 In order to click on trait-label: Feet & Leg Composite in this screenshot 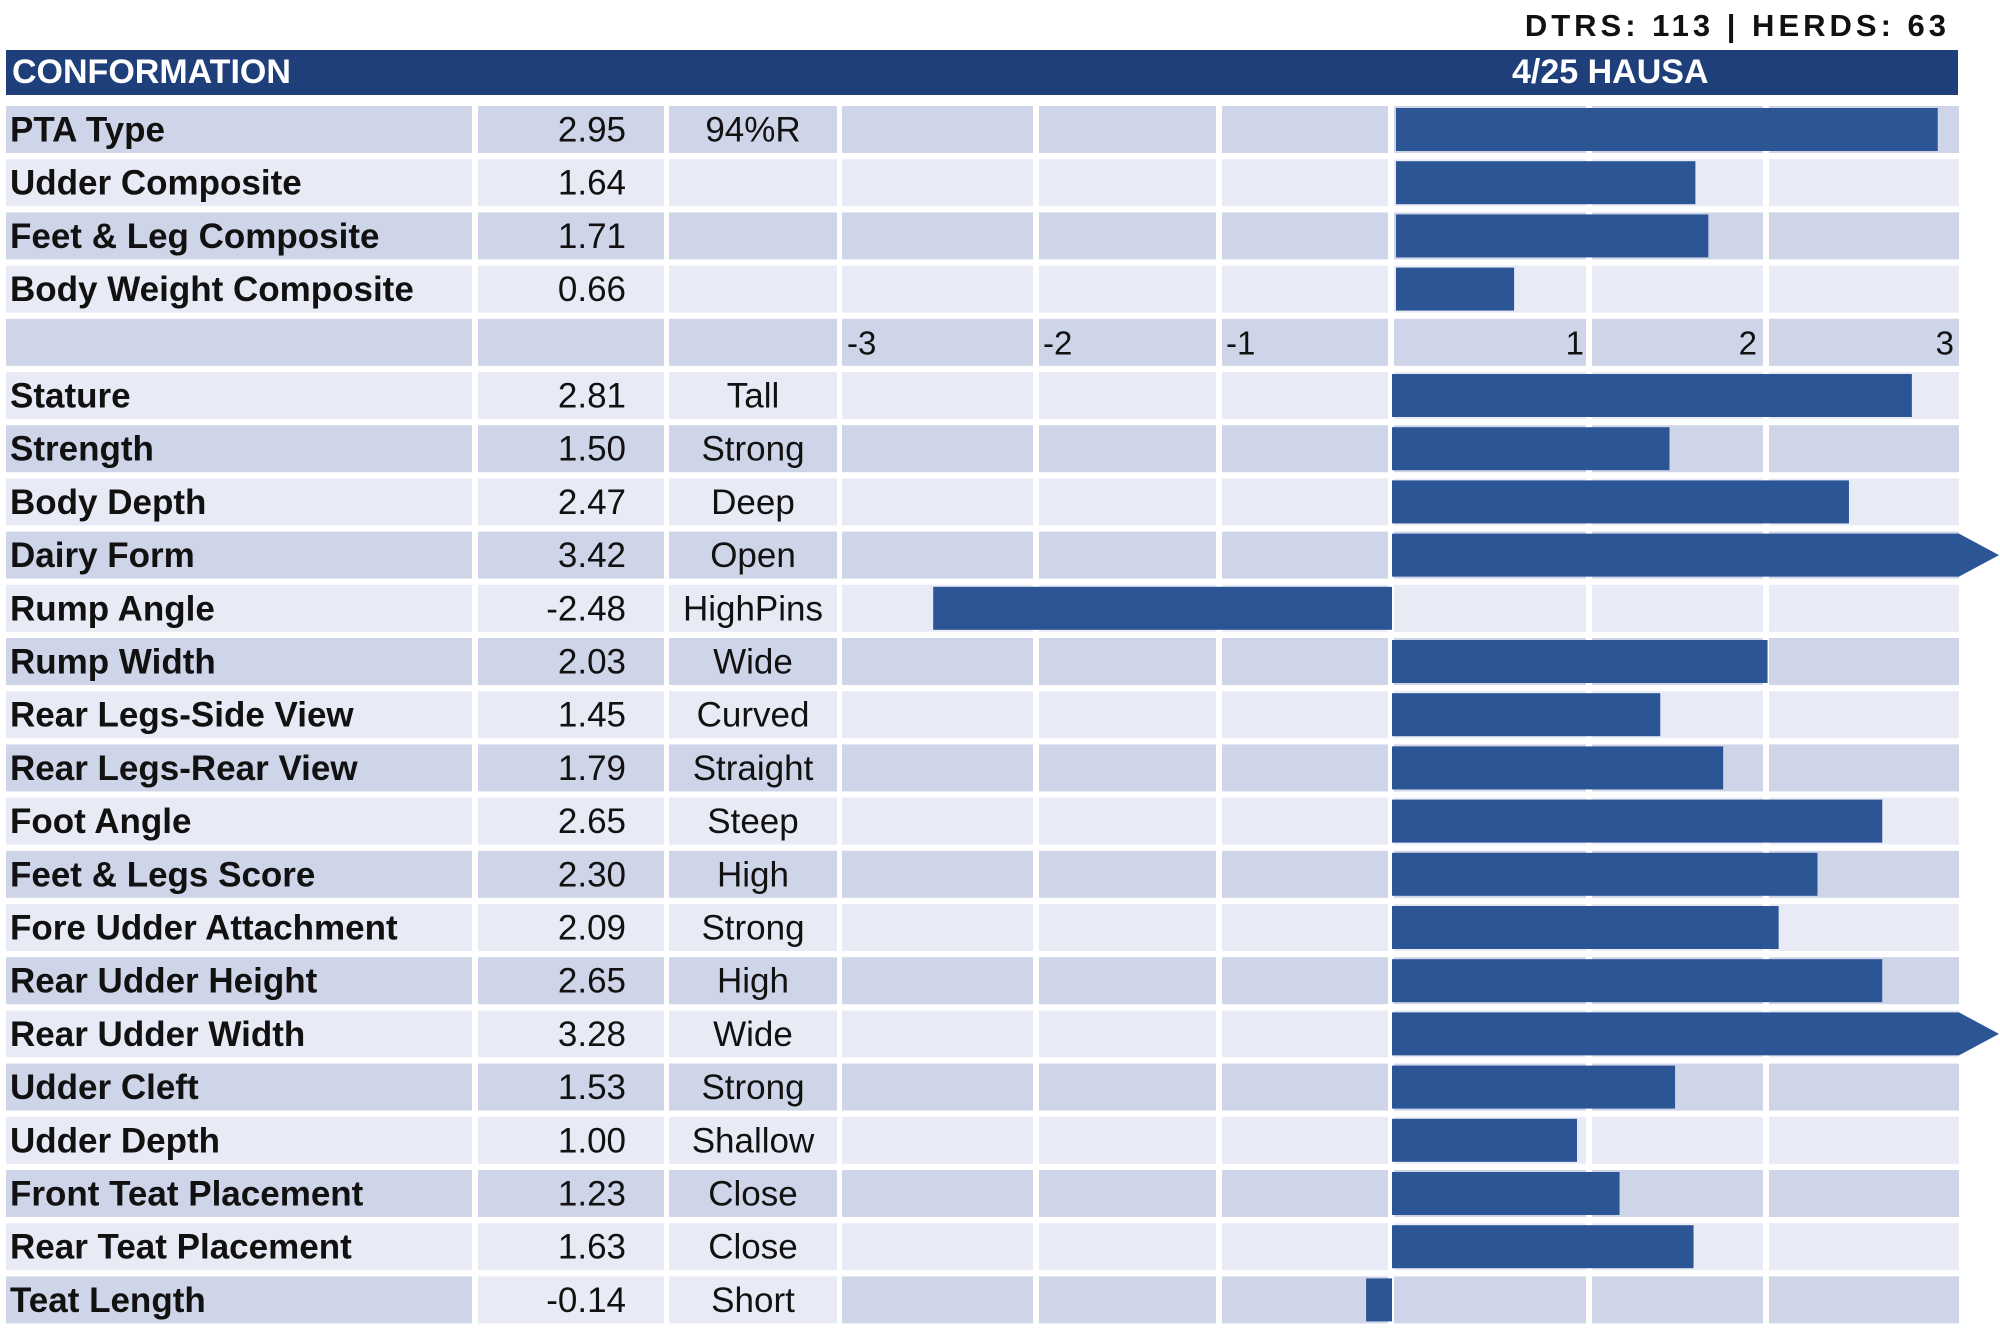, I will do `click(194, 236)`.